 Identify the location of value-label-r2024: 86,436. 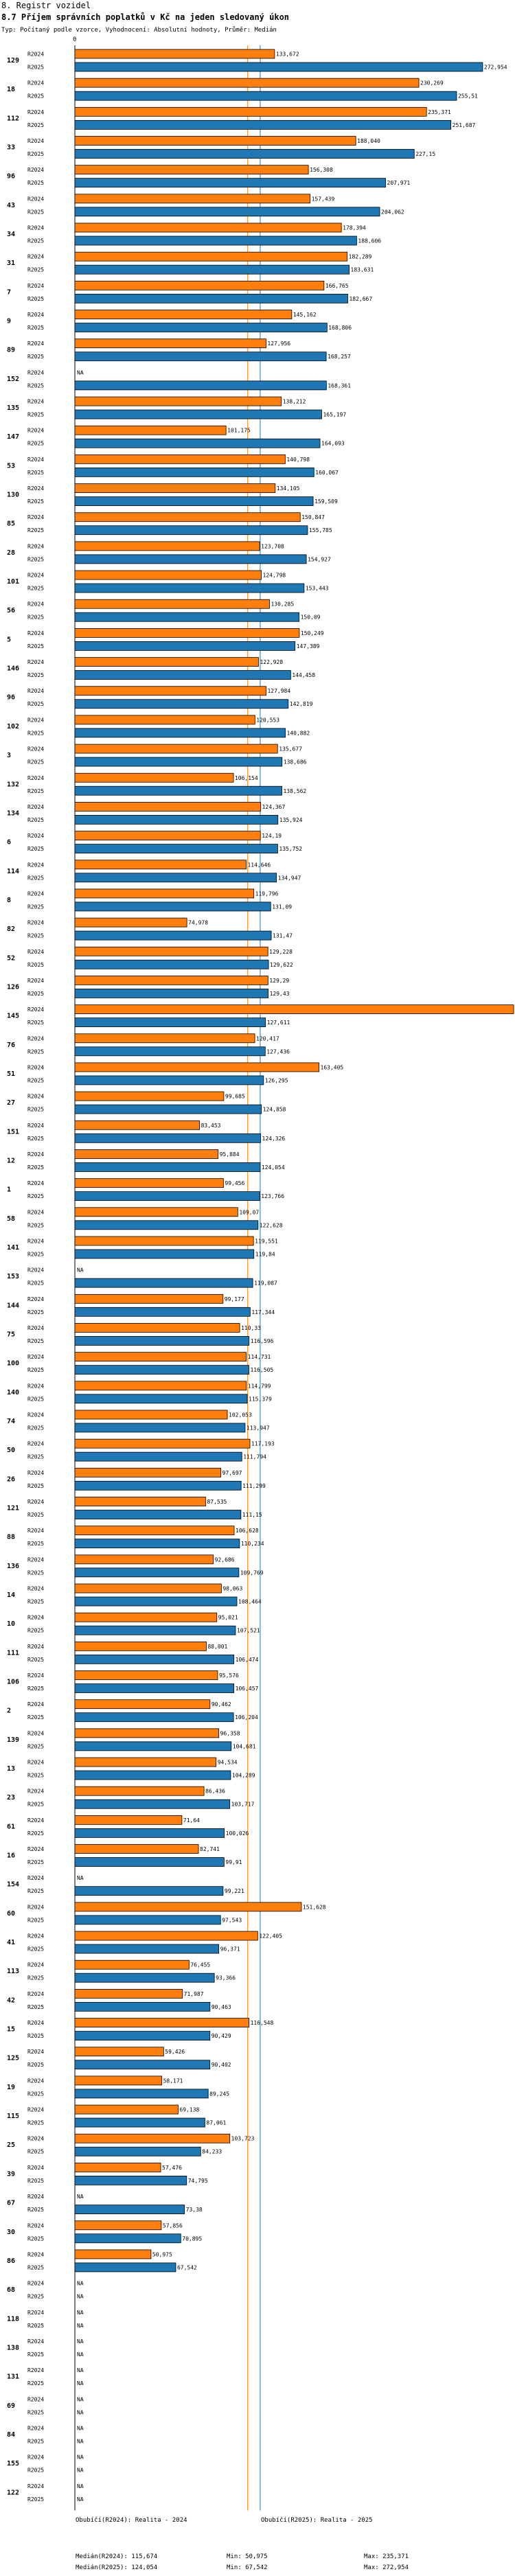
(215, 1792).